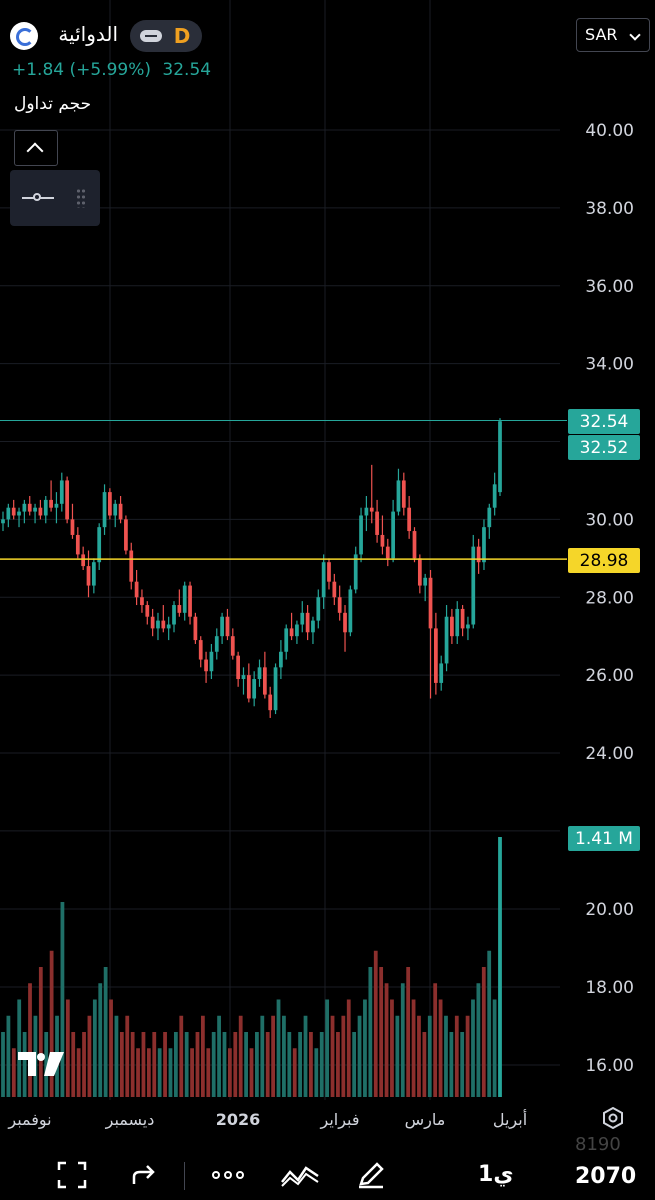  What do you see at coordinates (187, 70) in the screenshot?
I see `last-price: 32.54` at bounding box center [187, 70].